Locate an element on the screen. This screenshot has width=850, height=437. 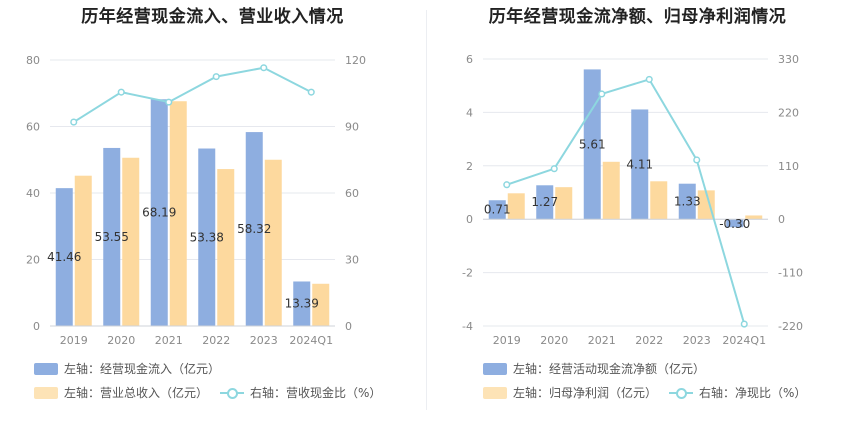
data-label: 68.19 is located at coordinates (159, 213).